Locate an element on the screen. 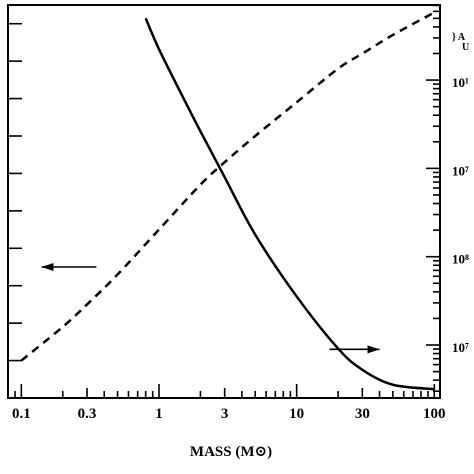  right-arrow is located at coordinates (354, 349).